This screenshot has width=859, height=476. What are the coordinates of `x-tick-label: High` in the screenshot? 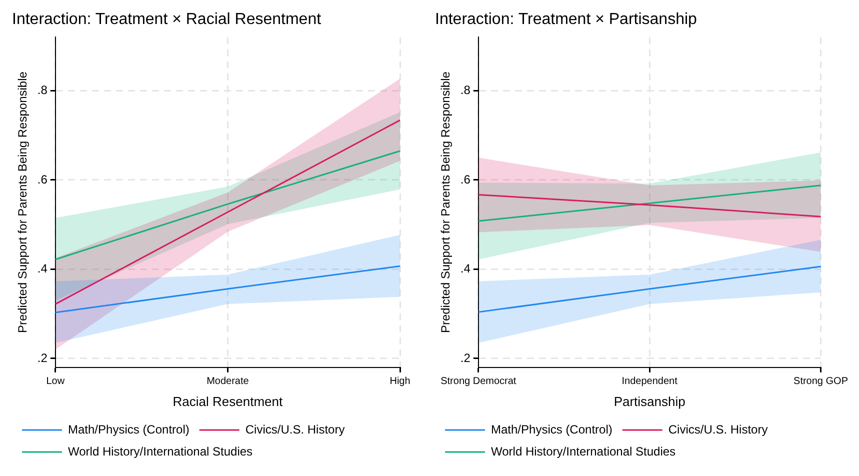 It's located at (400, 382).